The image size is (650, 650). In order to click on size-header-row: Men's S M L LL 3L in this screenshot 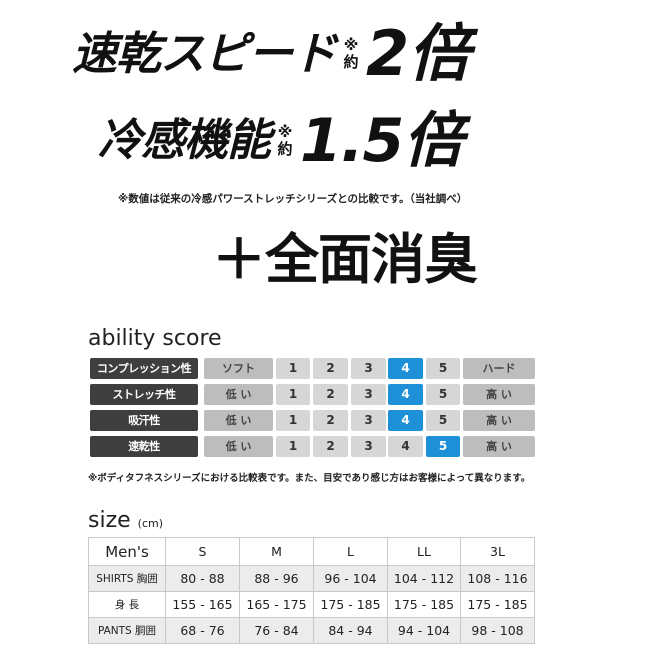, I will do `click(311, 551)`.